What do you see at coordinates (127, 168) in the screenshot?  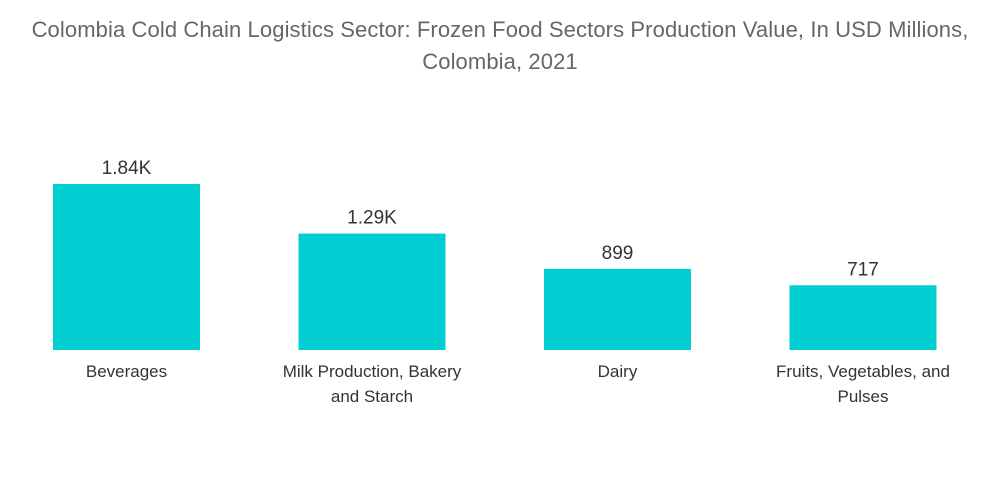 I see `value-label-0: 1.84K` at bounding box center [127, 168].